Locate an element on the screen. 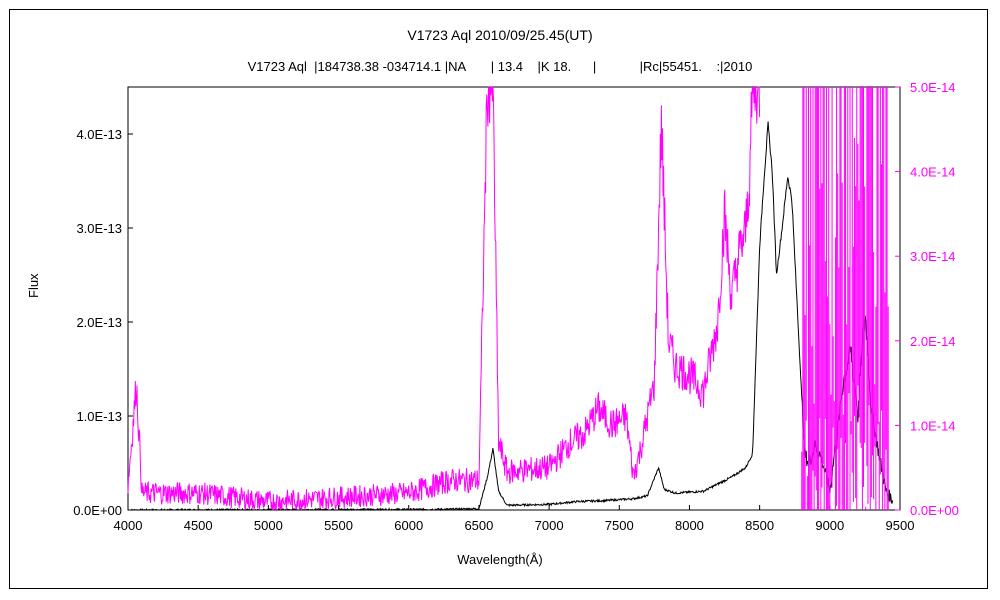  x-tick-label: 5000 is located at coordinates (268, 525).